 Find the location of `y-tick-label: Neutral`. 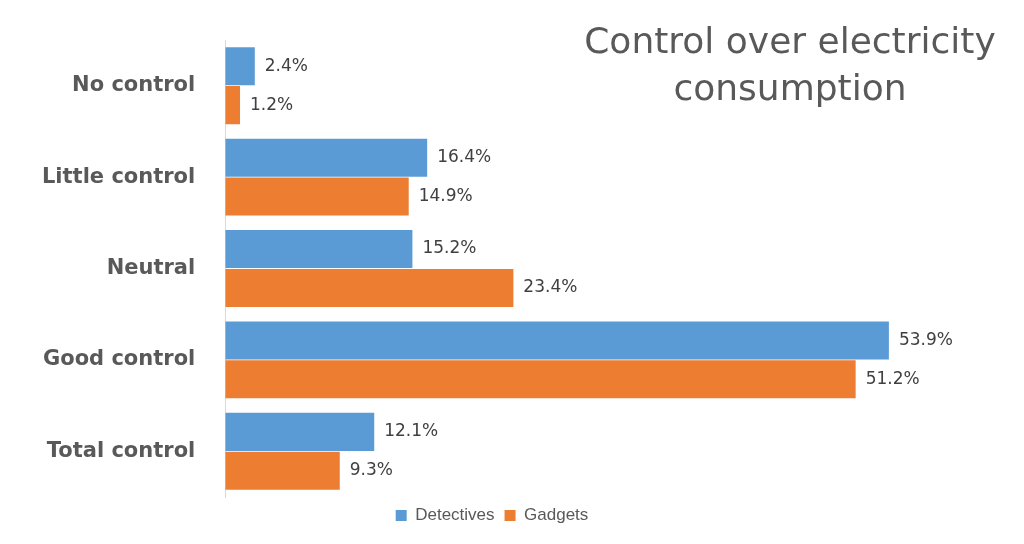

y-tick-label: Neutral is located at coordinates (151, 266).